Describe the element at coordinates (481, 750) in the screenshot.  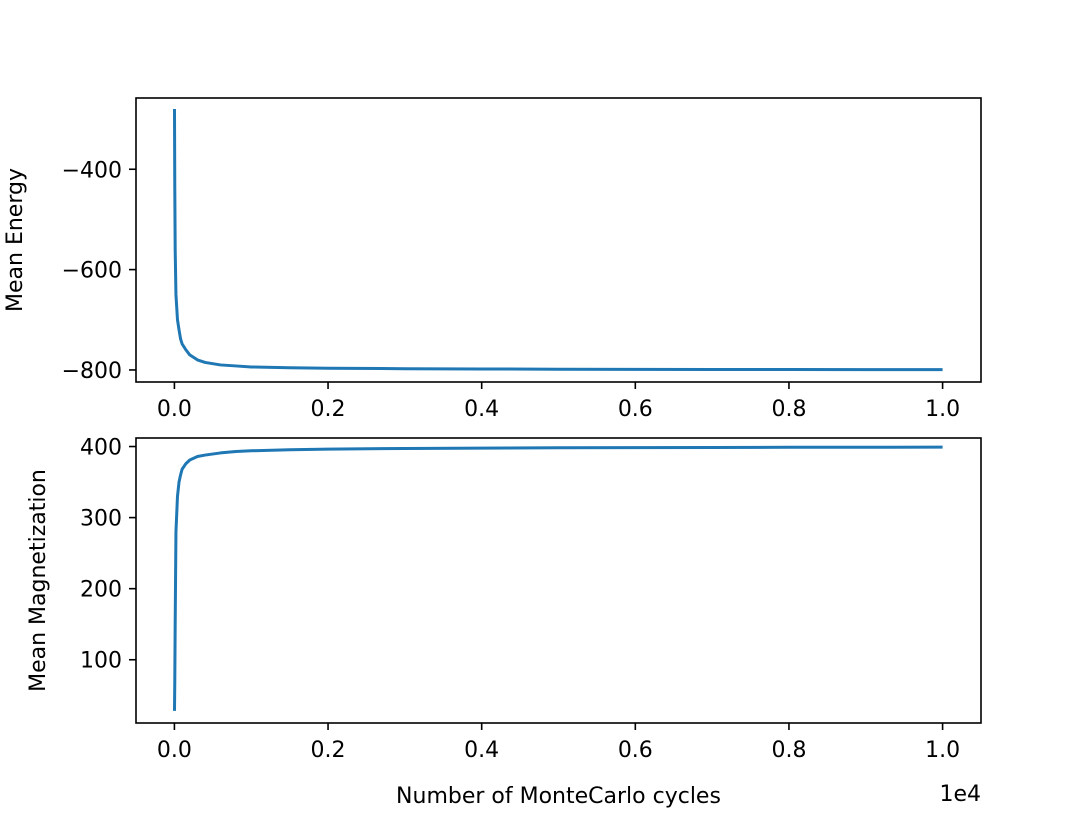
I see `plot-1-x-tick-label: 0.4` at that location.